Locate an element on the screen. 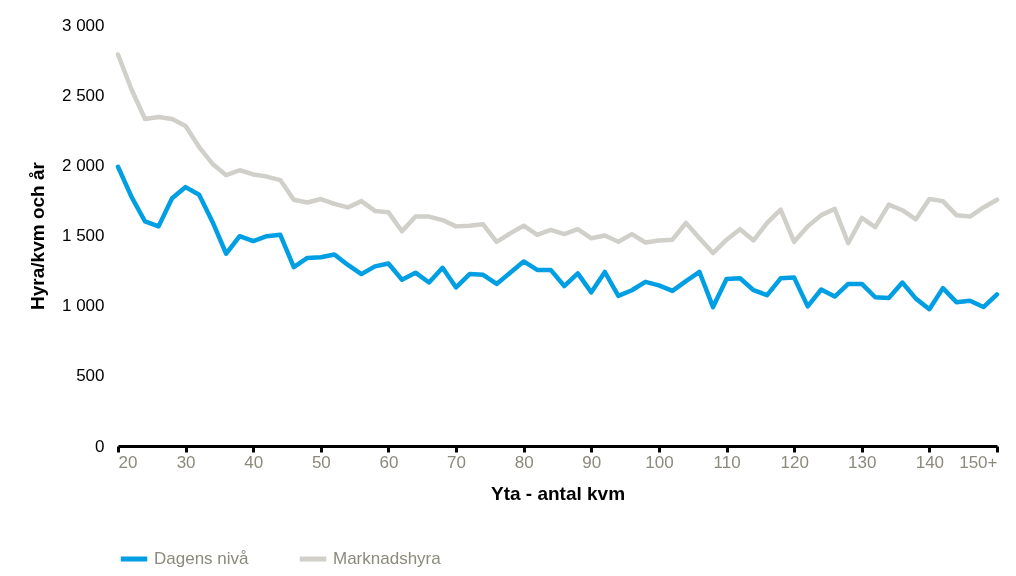  x-tick-label: 60 is located at coordinates (389, 462).